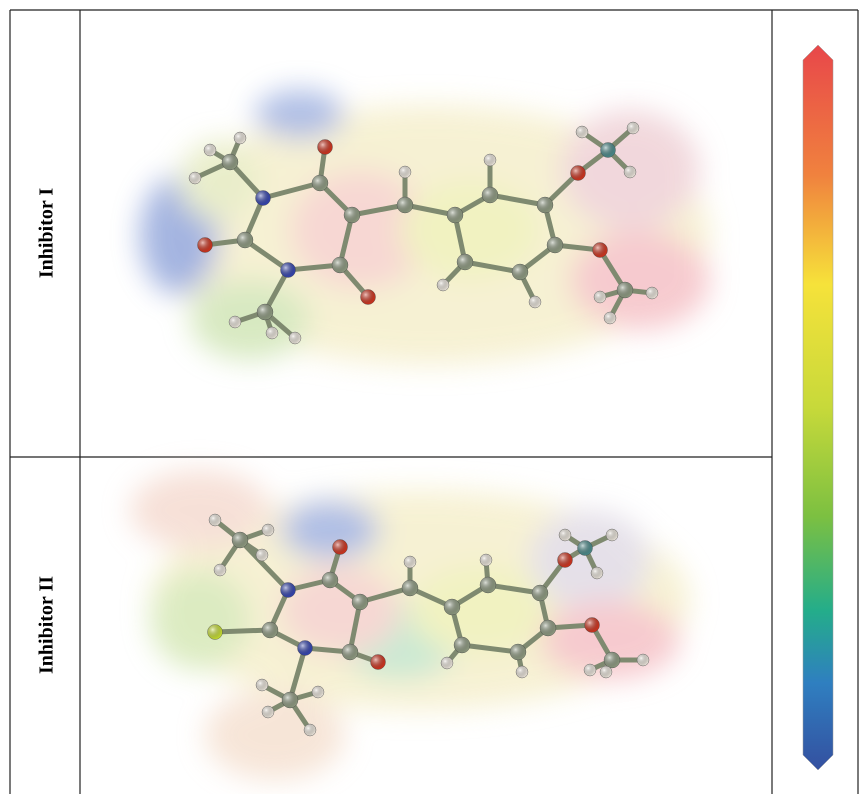 The height and width of the screenshot is (794, 859). Describe the element at coordinates (818, 407) in the screenshot. I see `color-scale` at that location.